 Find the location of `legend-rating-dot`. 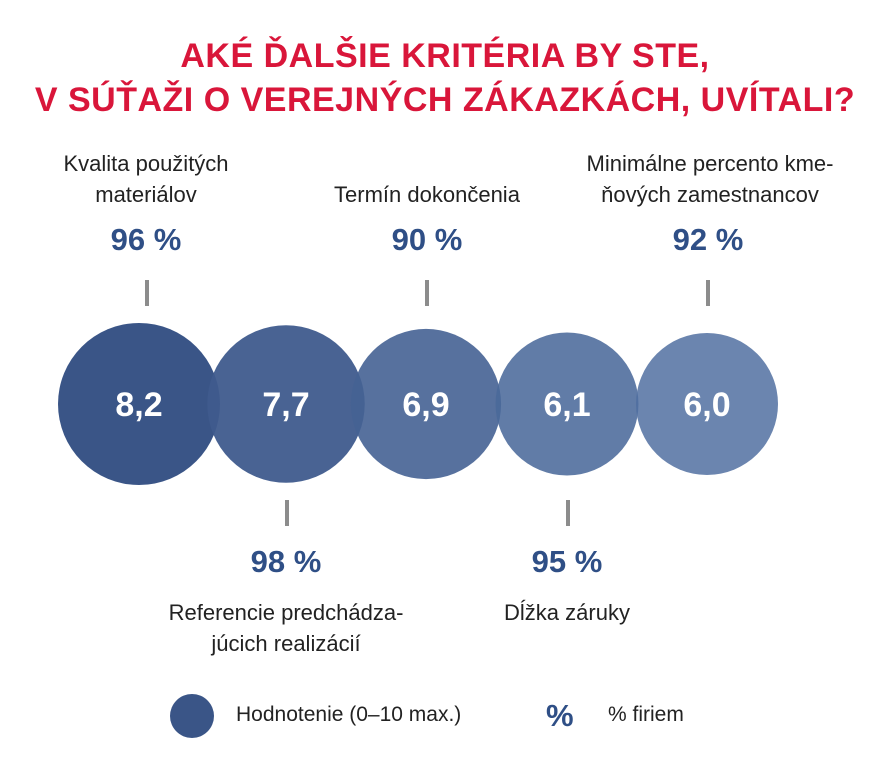

legend-rating-dot is located at coordinates (192, 716).